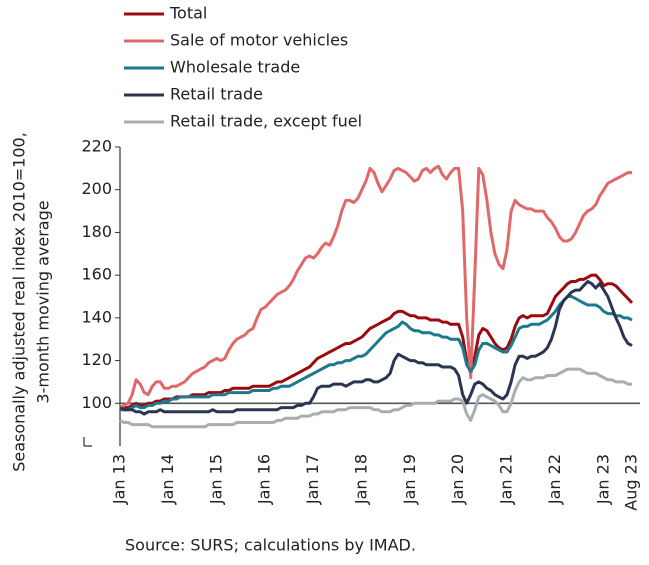  What do you see at coordinates (360, 479) in the screenshot?
I see `x-tick-label: Jan 18` at bounding box center [360, 479].